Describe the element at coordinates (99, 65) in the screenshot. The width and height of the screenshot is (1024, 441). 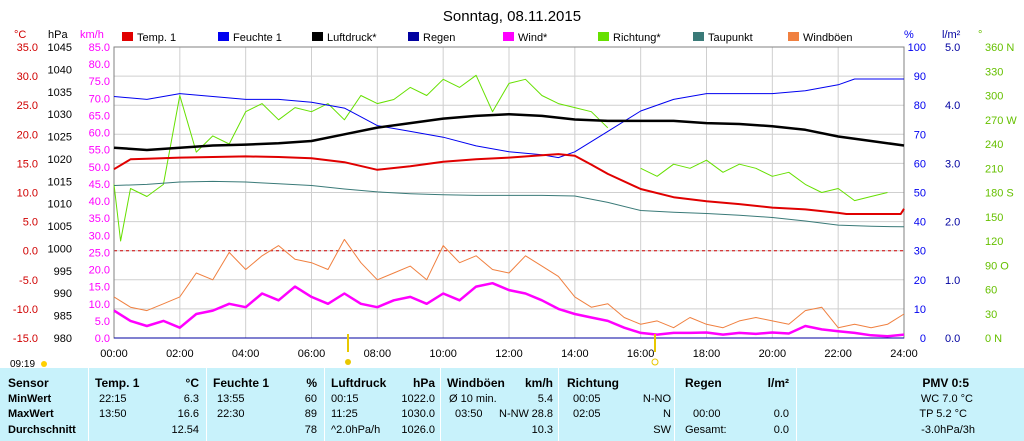
I see `wind-tick: 80.0` at that location.